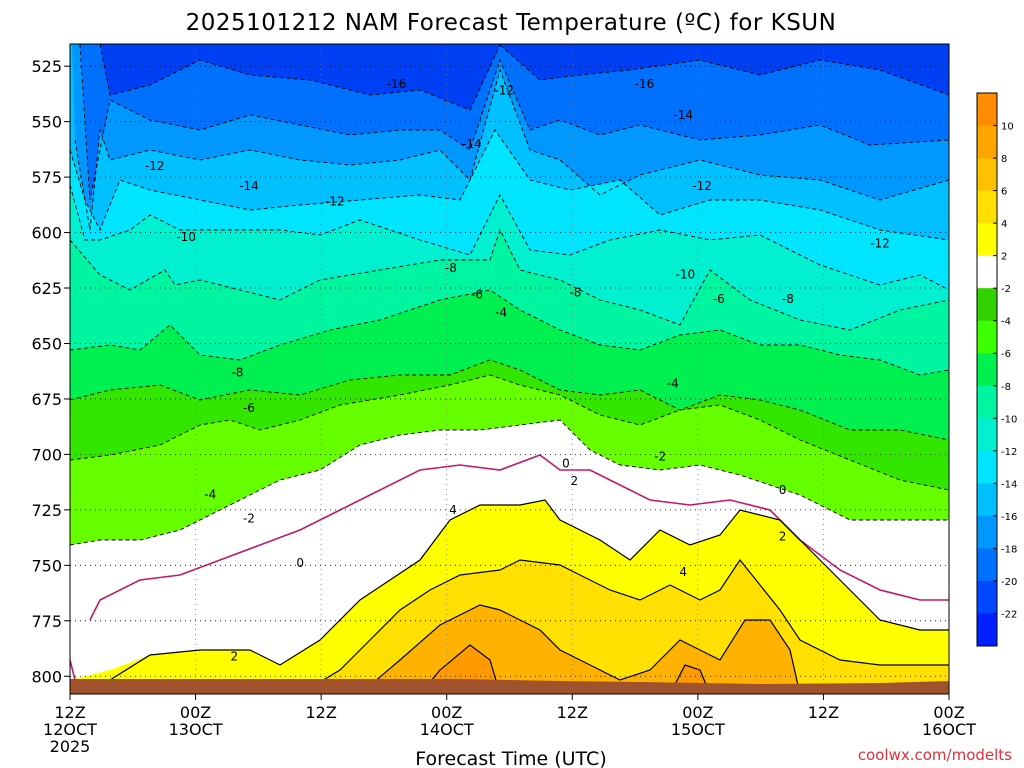 The height and width of the screenshot is (768, 1024). Describe the element at coordinates (1009, 614) in the screenshot. I see `colorbar-label: -22` at that location.